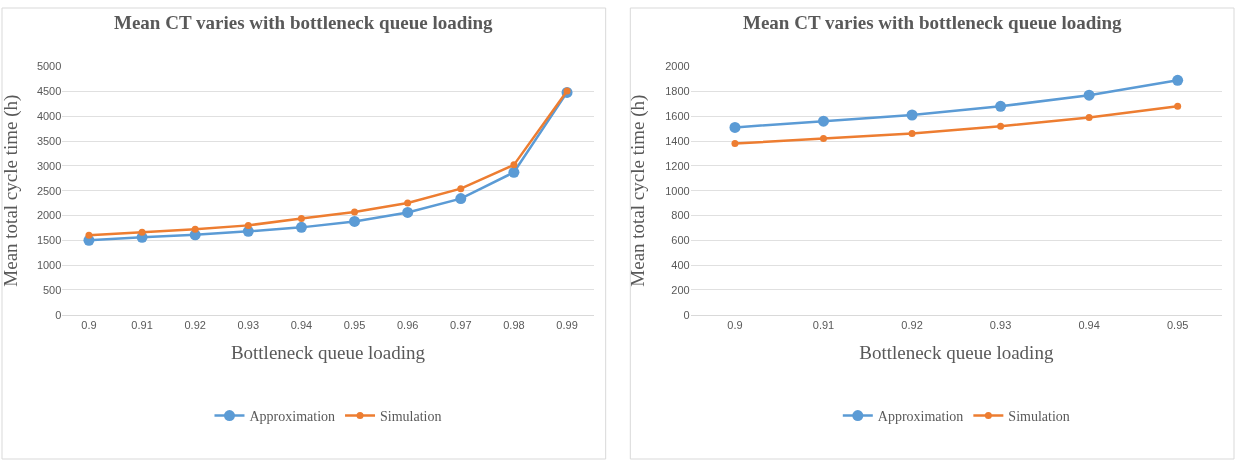  Describe the element at coordinates (680, 289) in the screenshot. I see `y-tick-label: 200` at that location.